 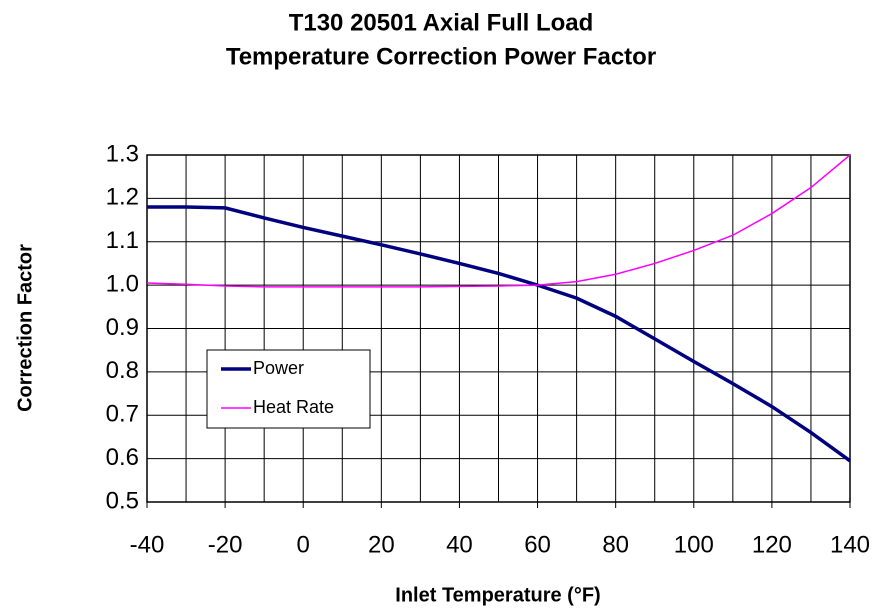 I want to click on y-tick-label: 1.3, so click(x=122, y=153).